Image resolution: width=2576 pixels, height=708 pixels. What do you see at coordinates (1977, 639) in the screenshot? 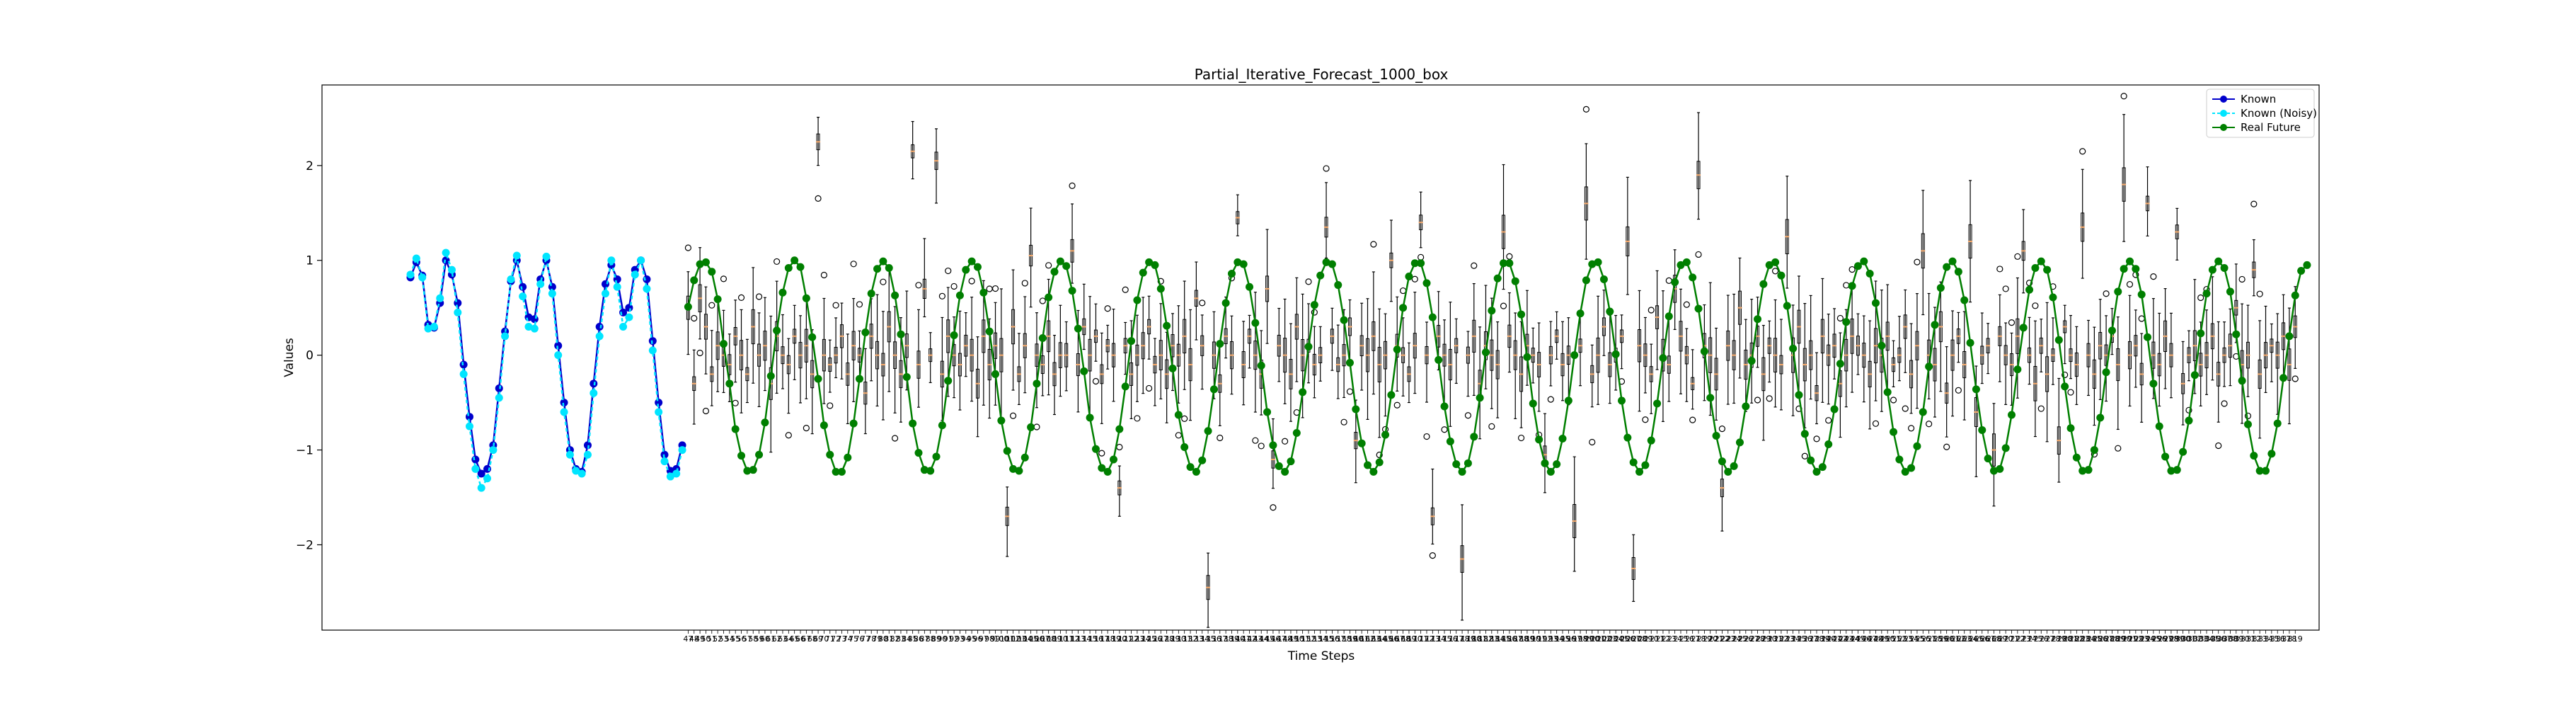
I see `x-tick-label: 265` at bounding box center [1977, 639].